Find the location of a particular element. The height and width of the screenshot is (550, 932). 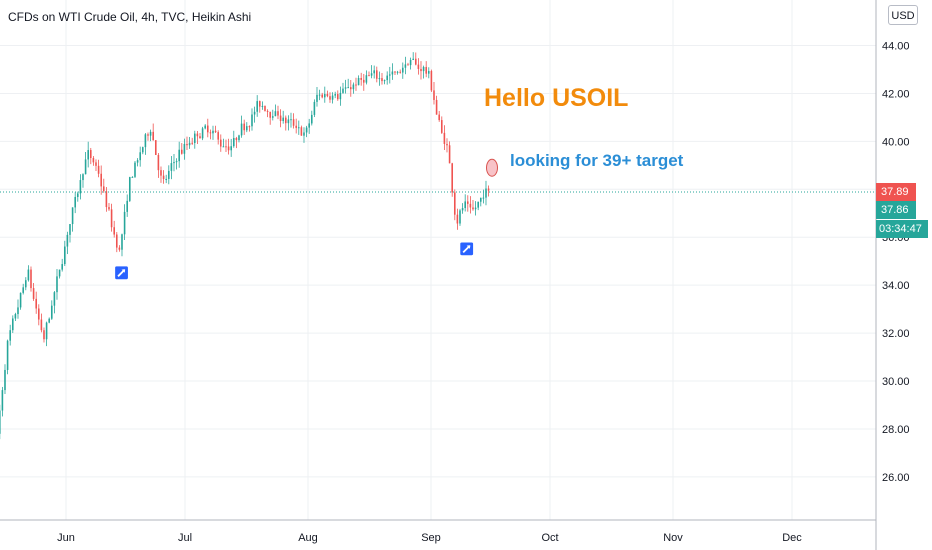

price-tick-label: 32.00 is located at coordinates (896, 334).